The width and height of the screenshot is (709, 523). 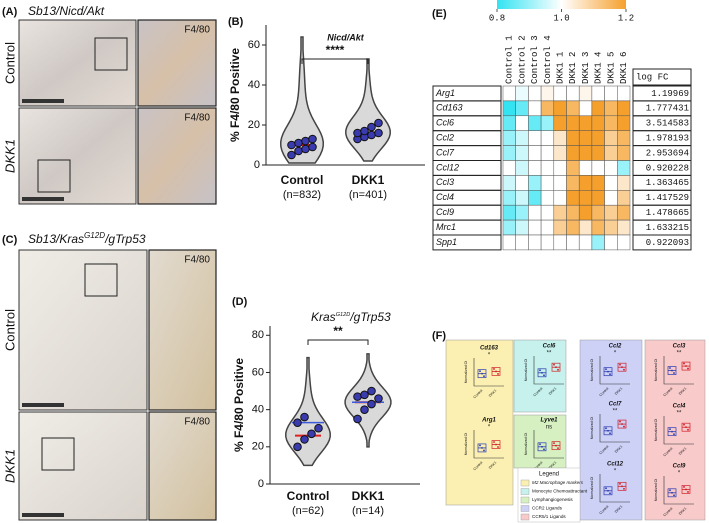 I want to click on logfc-value: 0.920228, so click(x=667, y=168).